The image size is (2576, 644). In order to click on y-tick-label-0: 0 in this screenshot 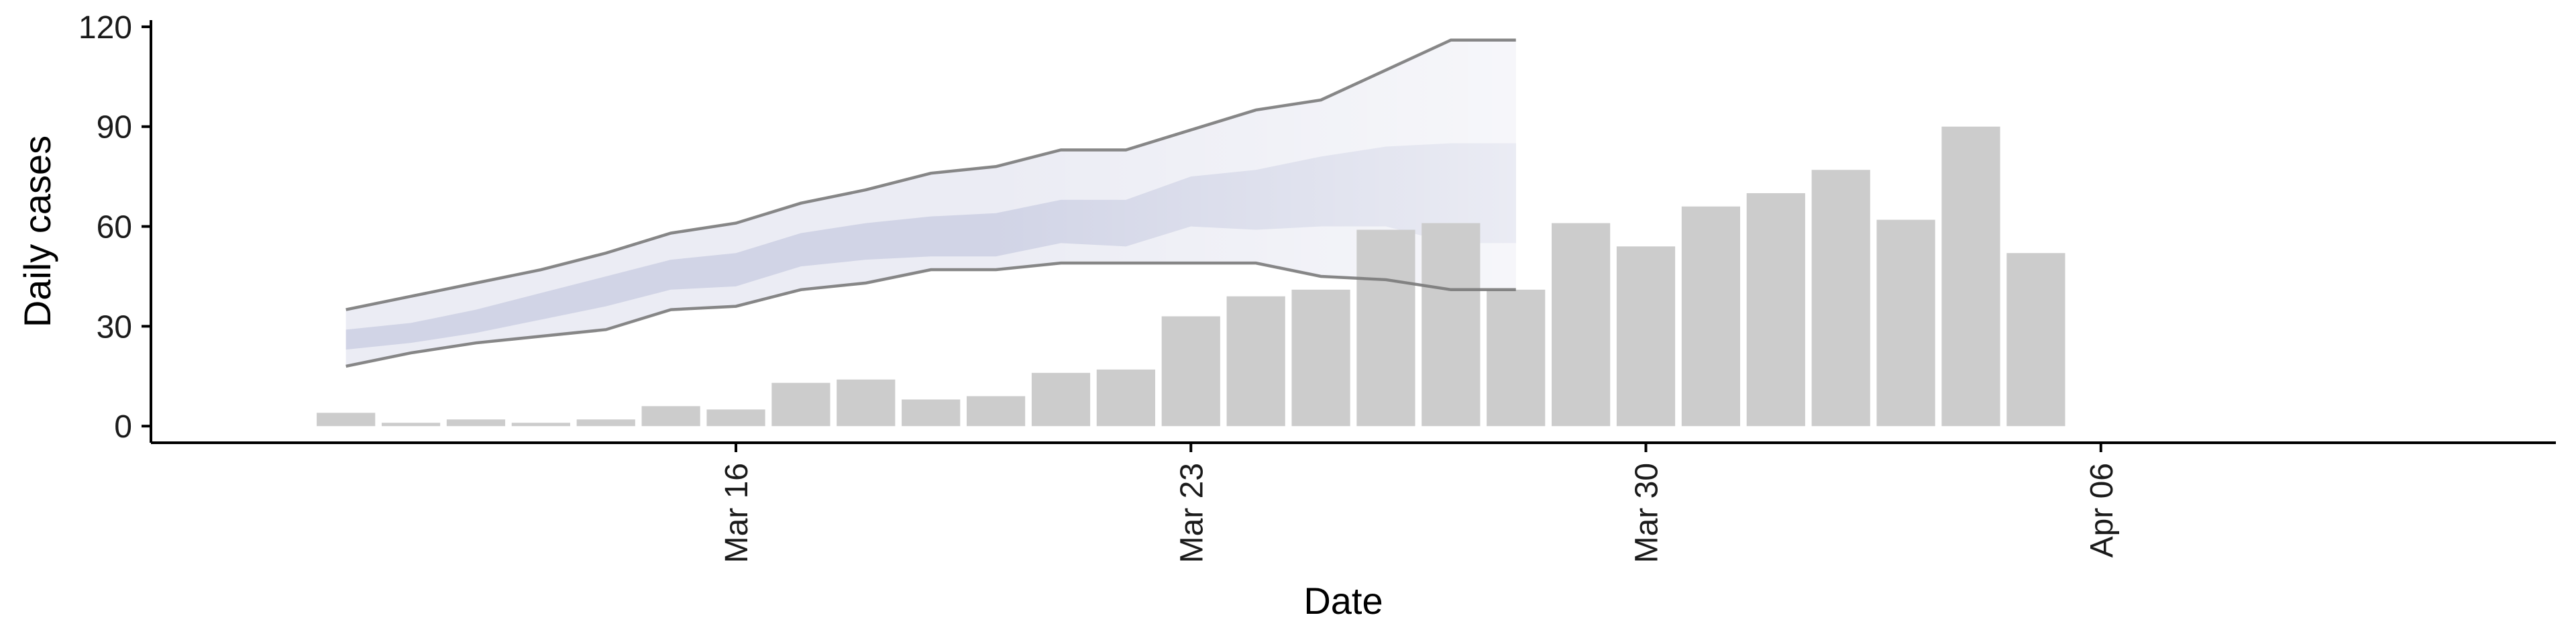, I will do `click(123, 427)`.